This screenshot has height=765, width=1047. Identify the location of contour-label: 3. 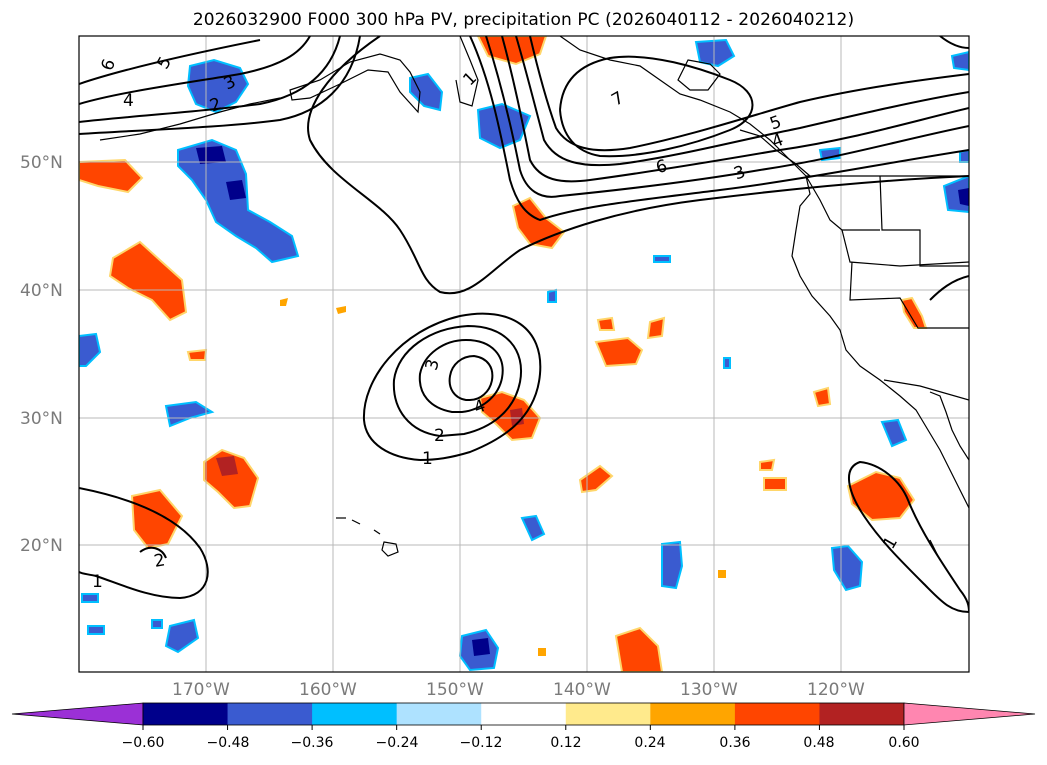
(433, 365).